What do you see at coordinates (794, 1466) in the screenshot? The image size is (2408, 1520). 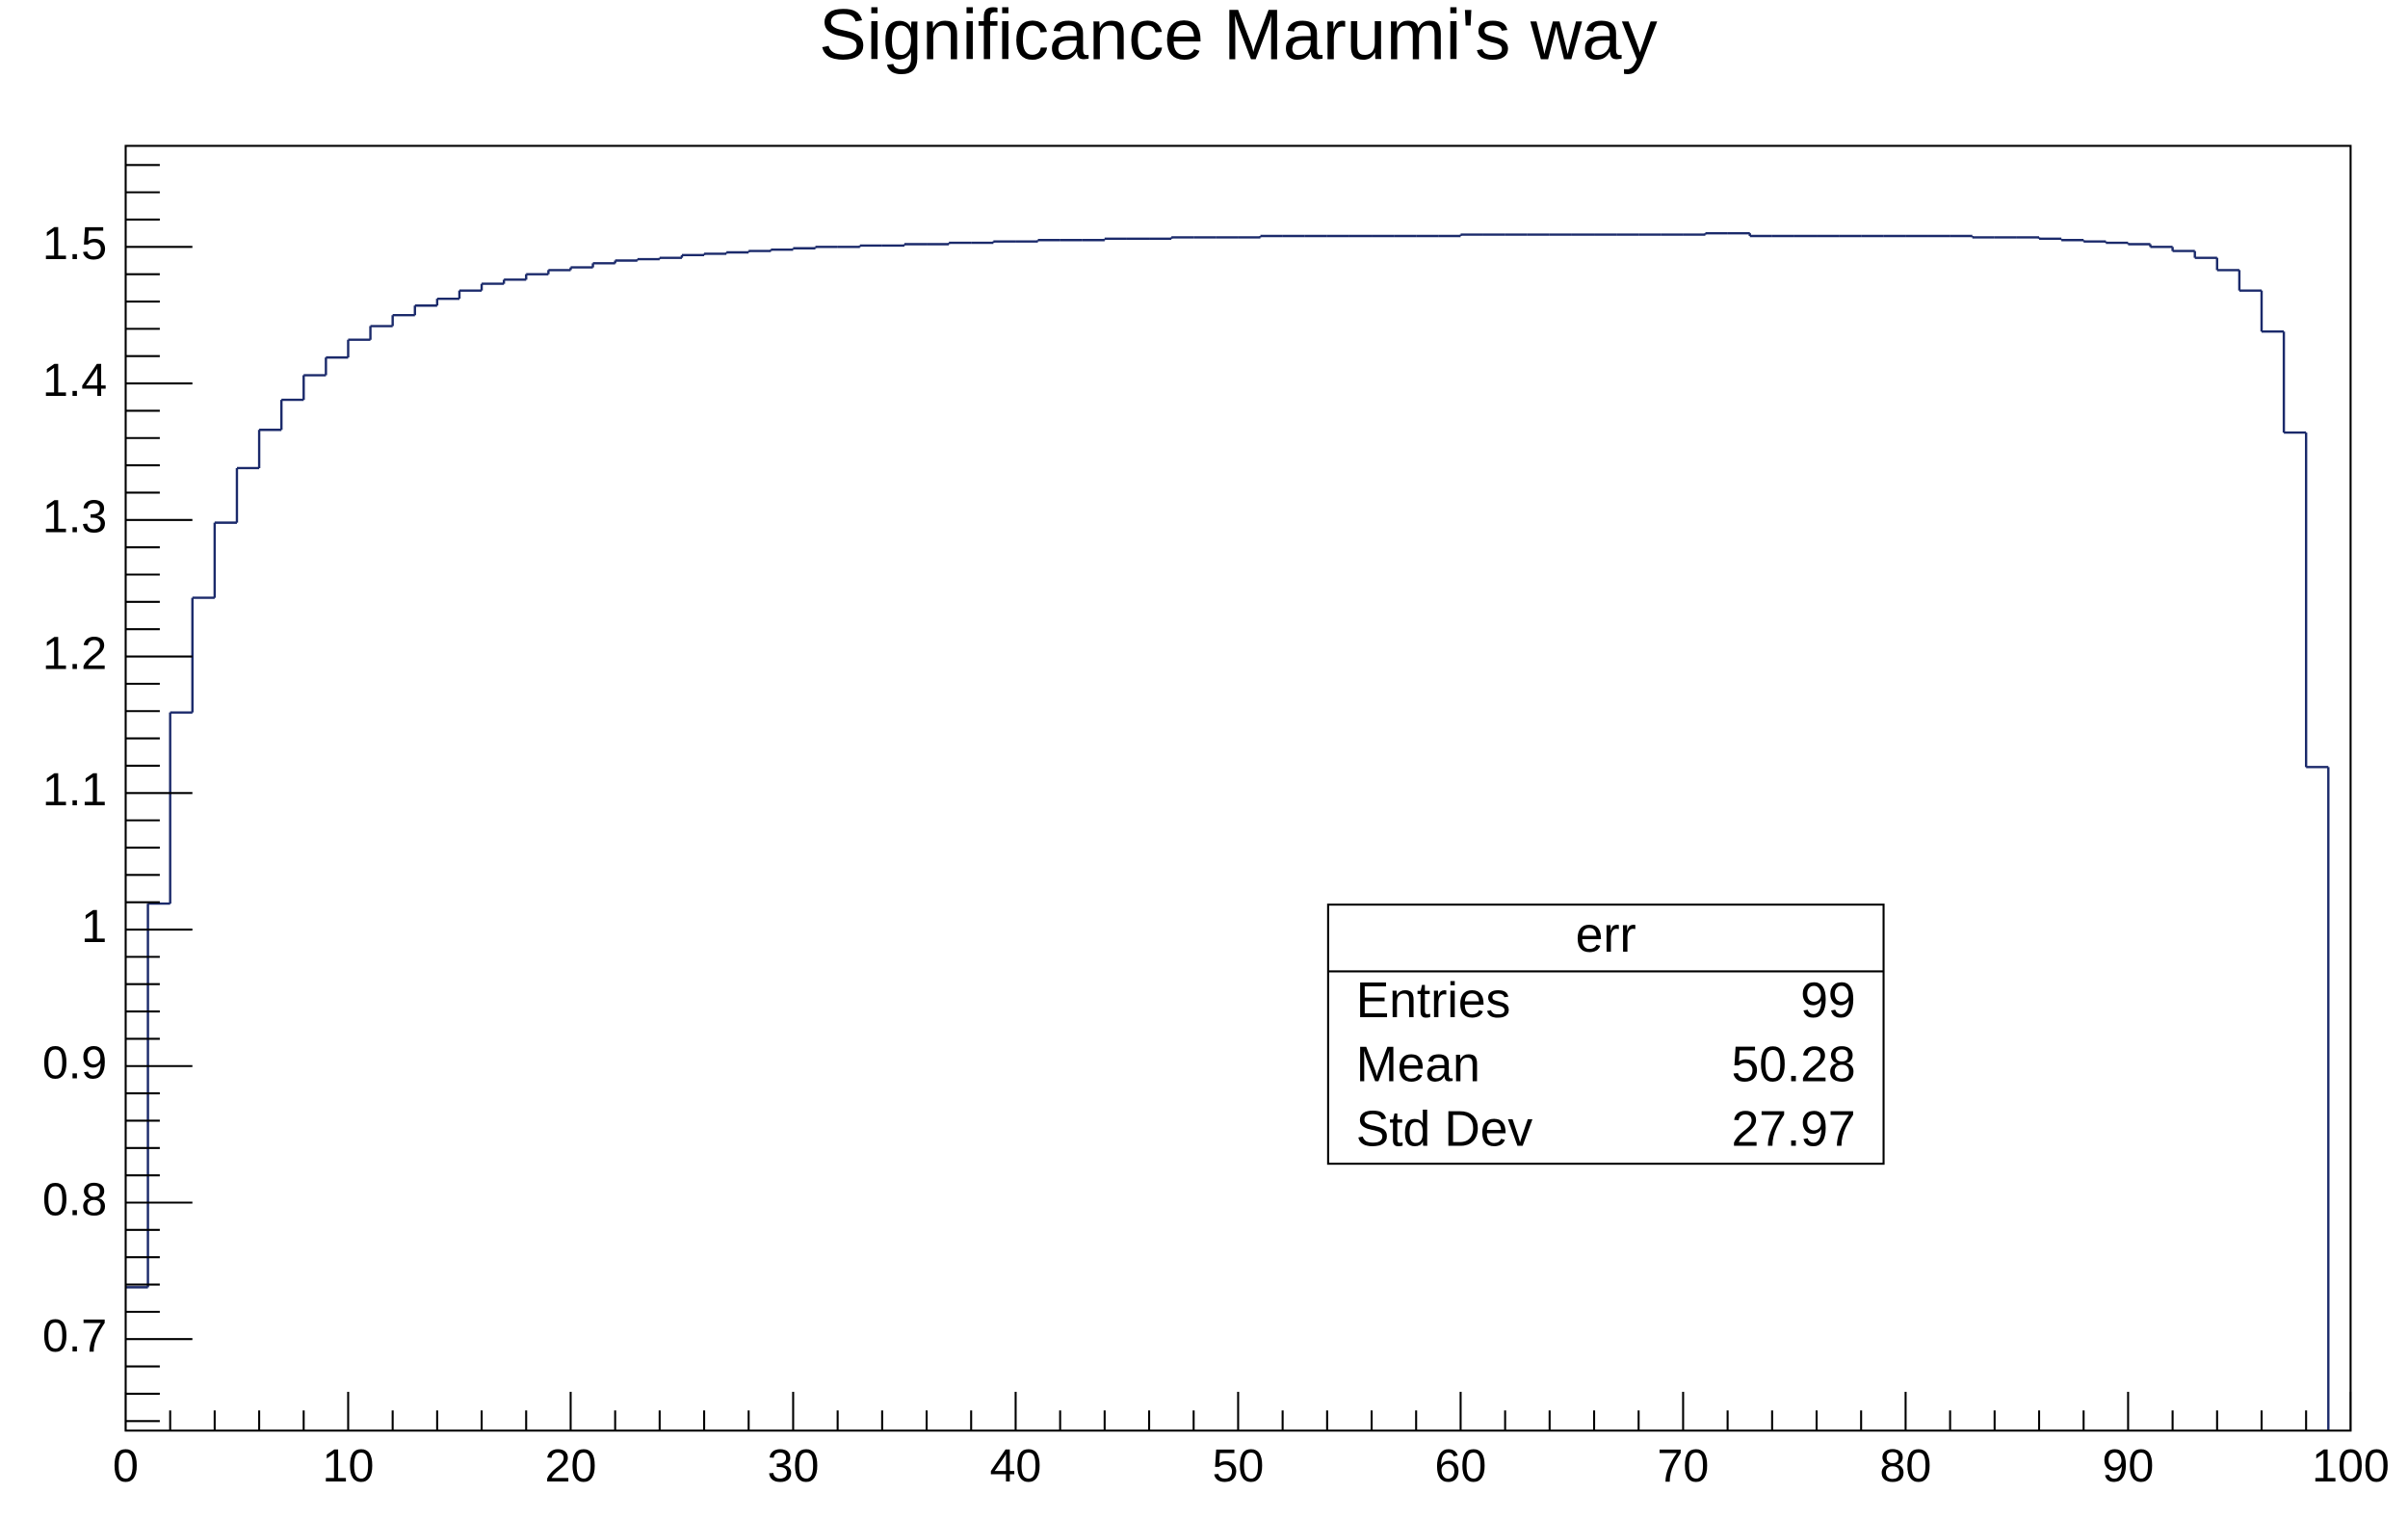 I see `x-tick-label: 30` at bounding box center [794, 1466].